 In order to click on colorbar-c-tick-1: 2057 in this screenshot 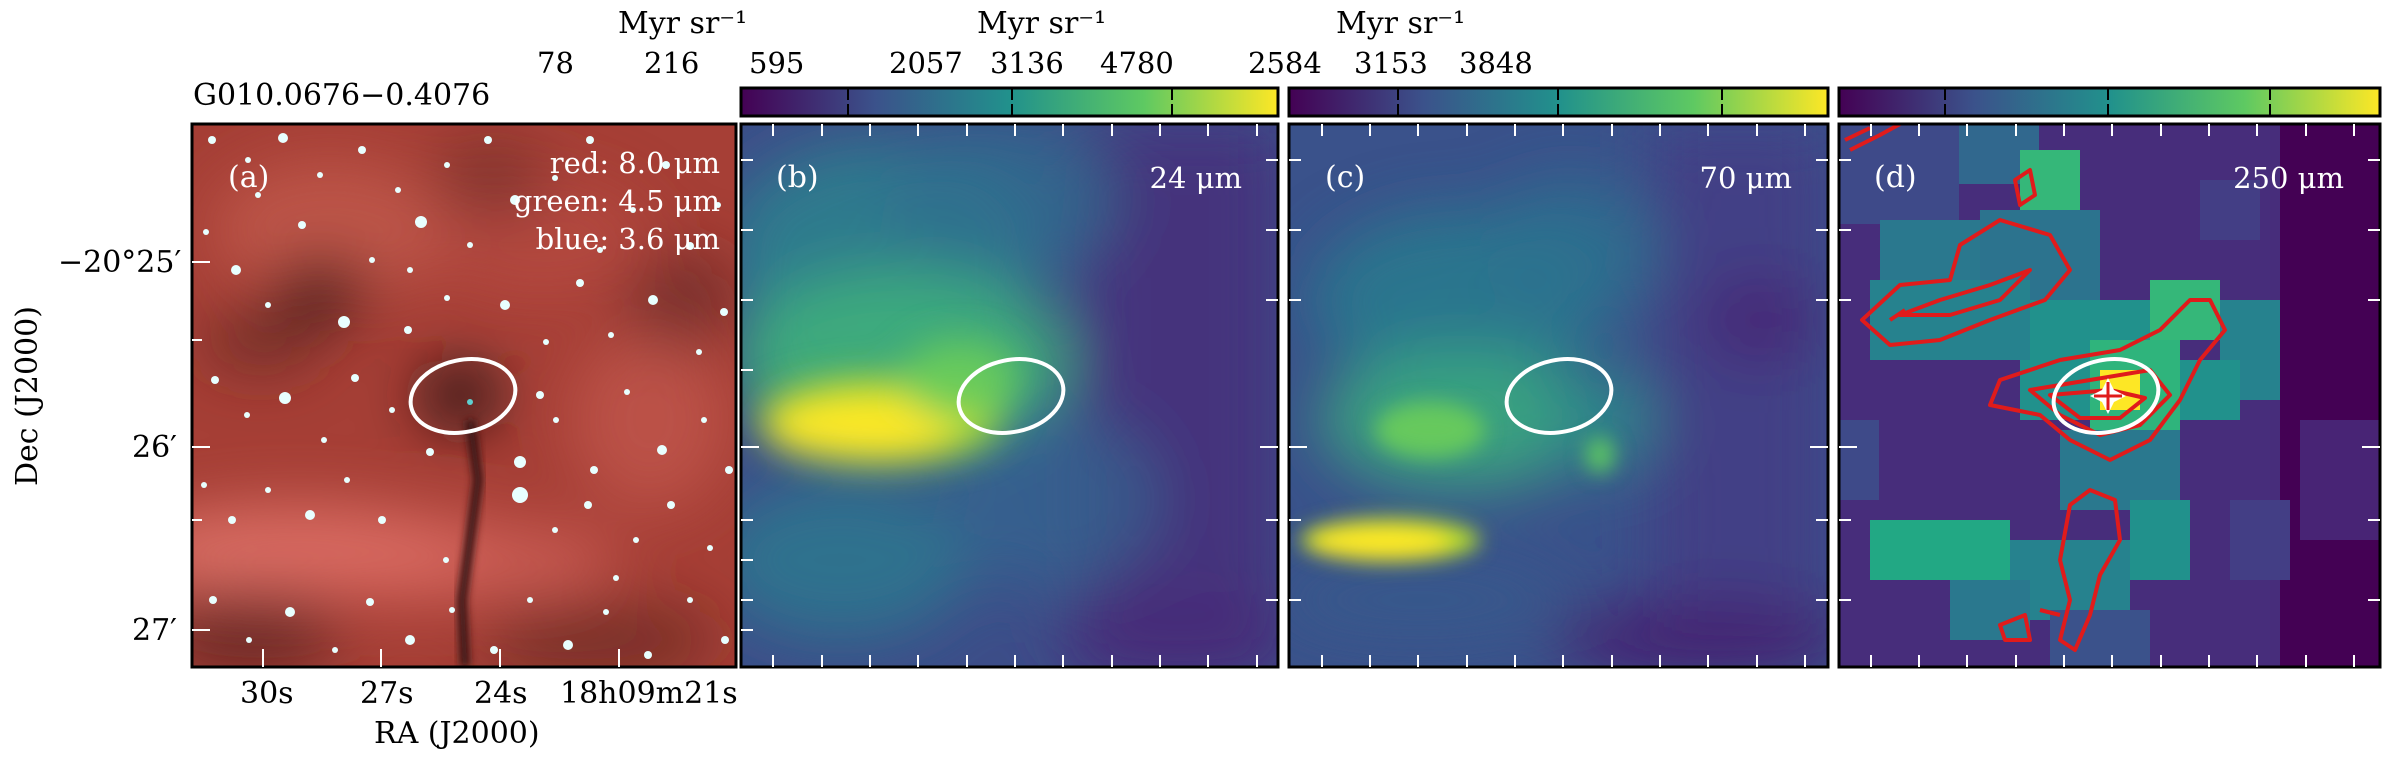, I will do `click(926, 63)`.